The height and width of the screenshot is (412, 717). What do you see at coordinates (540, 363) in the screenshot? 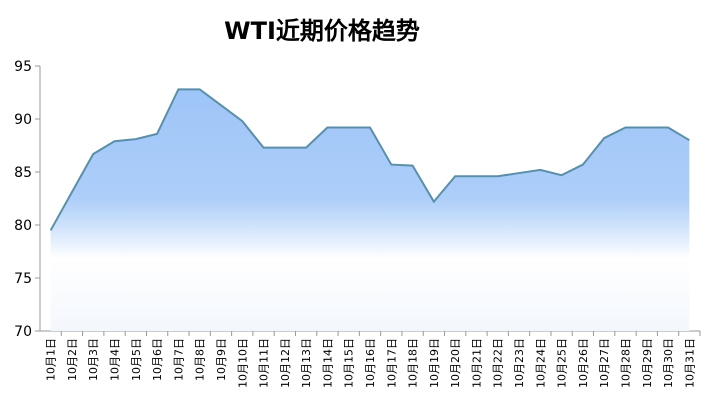
I see `x-tick-label: 10月24日` at bounding box center [540, 363].